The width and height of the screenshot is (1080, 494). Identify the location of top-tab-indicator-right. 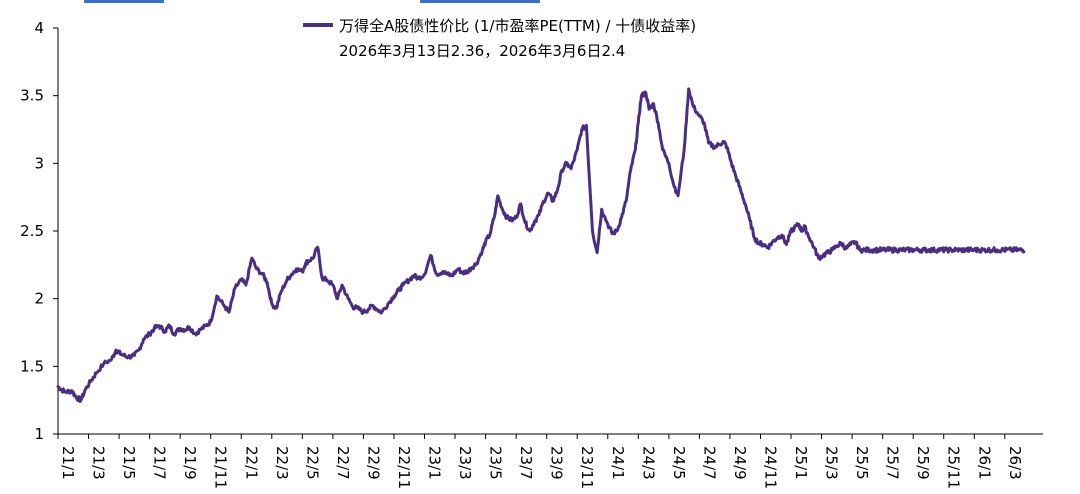
(480, 1).